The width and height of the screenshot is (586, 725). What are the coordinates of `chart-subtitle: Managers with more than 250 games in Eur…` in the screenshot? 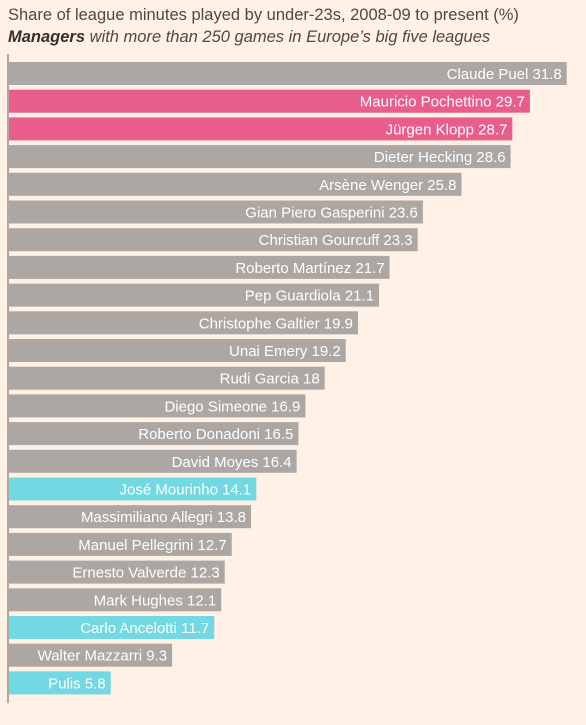 It's located at (296, 37).